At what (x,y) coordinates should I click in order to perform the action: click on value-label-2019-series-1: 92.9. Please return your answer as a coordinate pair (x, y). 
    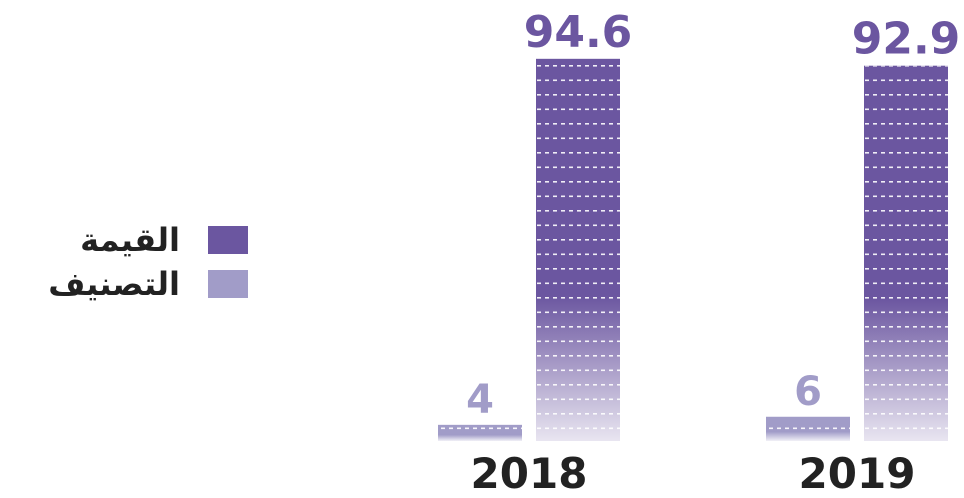
    Looking at the image, I should click on (906, 39).